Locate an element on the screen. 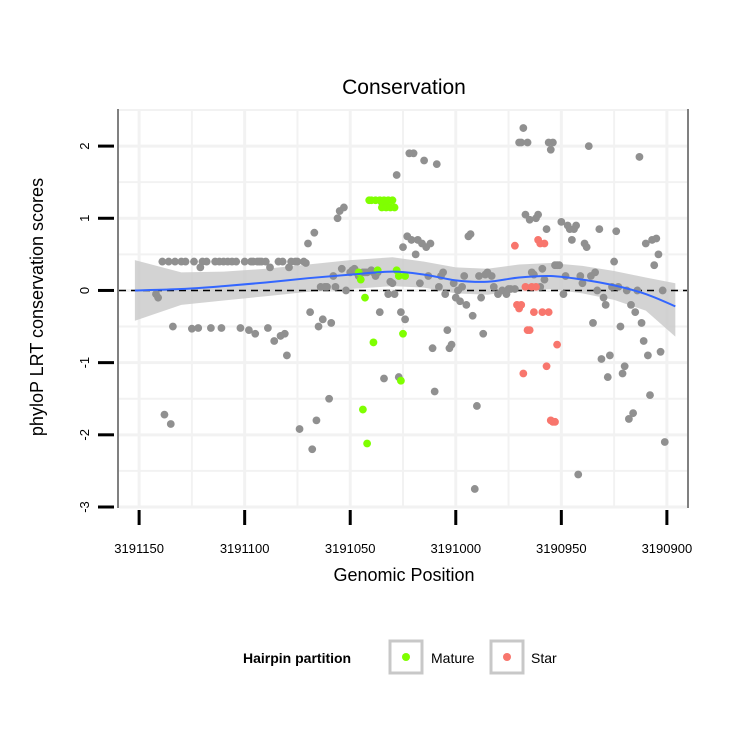 The image size is (750, 750). series-star is located at coordinates (536, 331).